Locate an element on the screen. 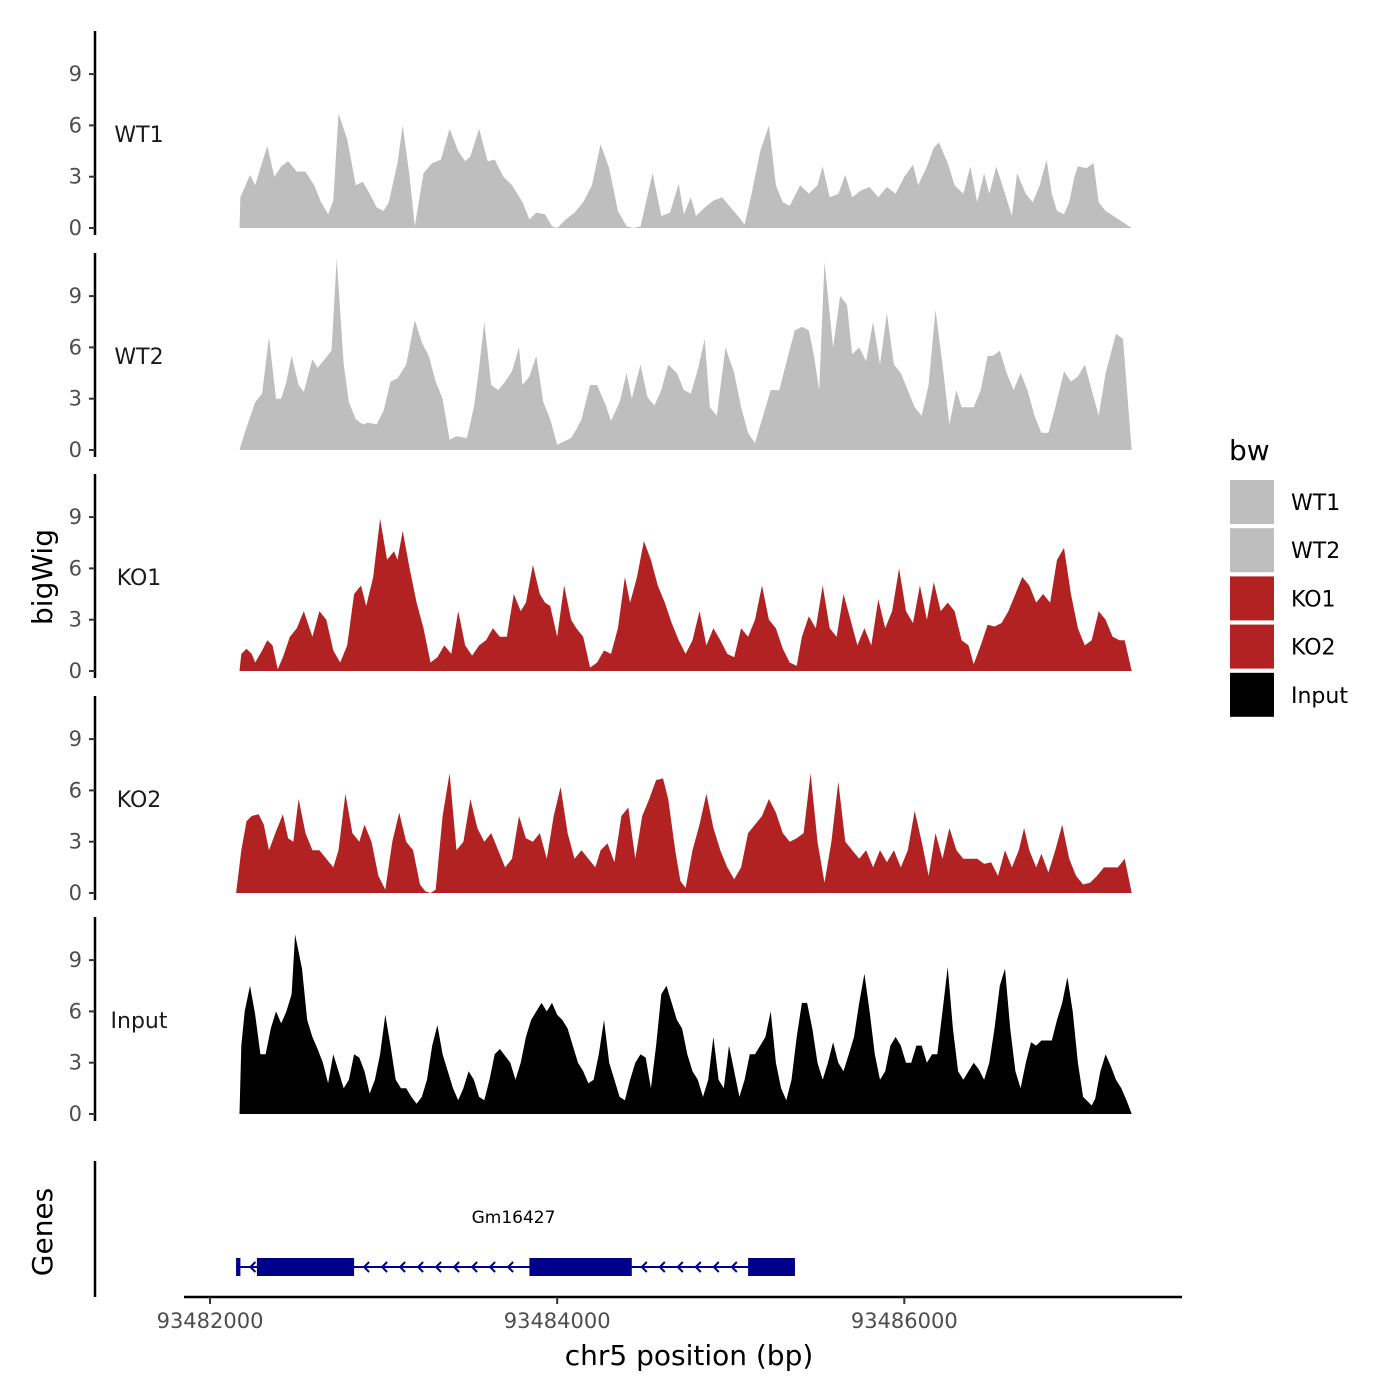  legend-label: KO2 is located at coordinates (1313, 648).